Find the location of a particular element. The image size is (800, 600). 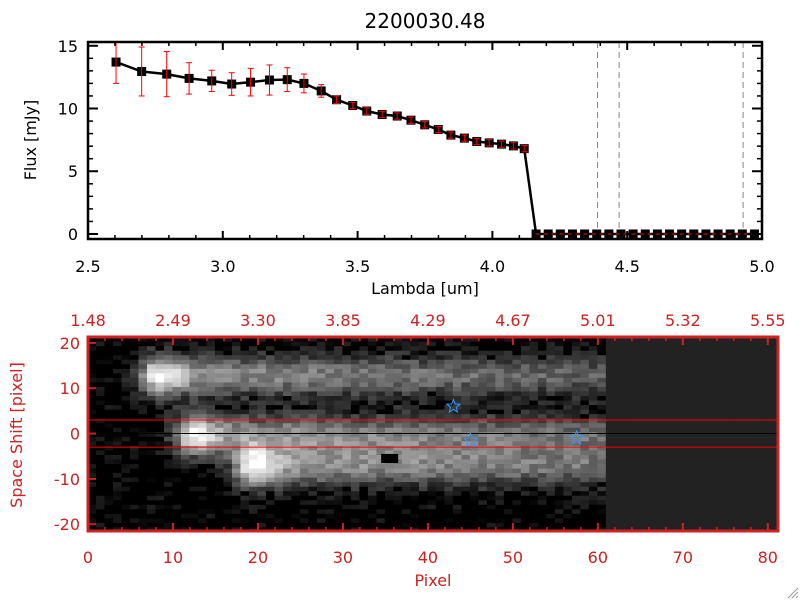

x-tick-label: 5.0 is located at coordinates (761, 266).